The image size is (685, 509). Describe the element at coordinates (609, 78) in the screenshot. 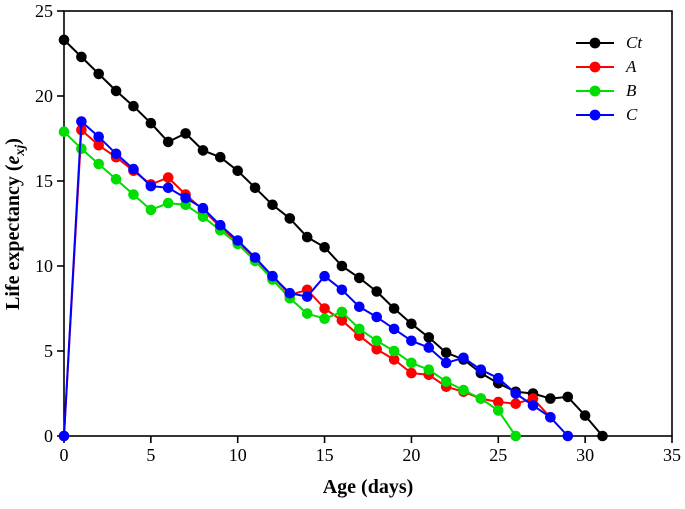

I see `legend: Ct A B C` at that location.